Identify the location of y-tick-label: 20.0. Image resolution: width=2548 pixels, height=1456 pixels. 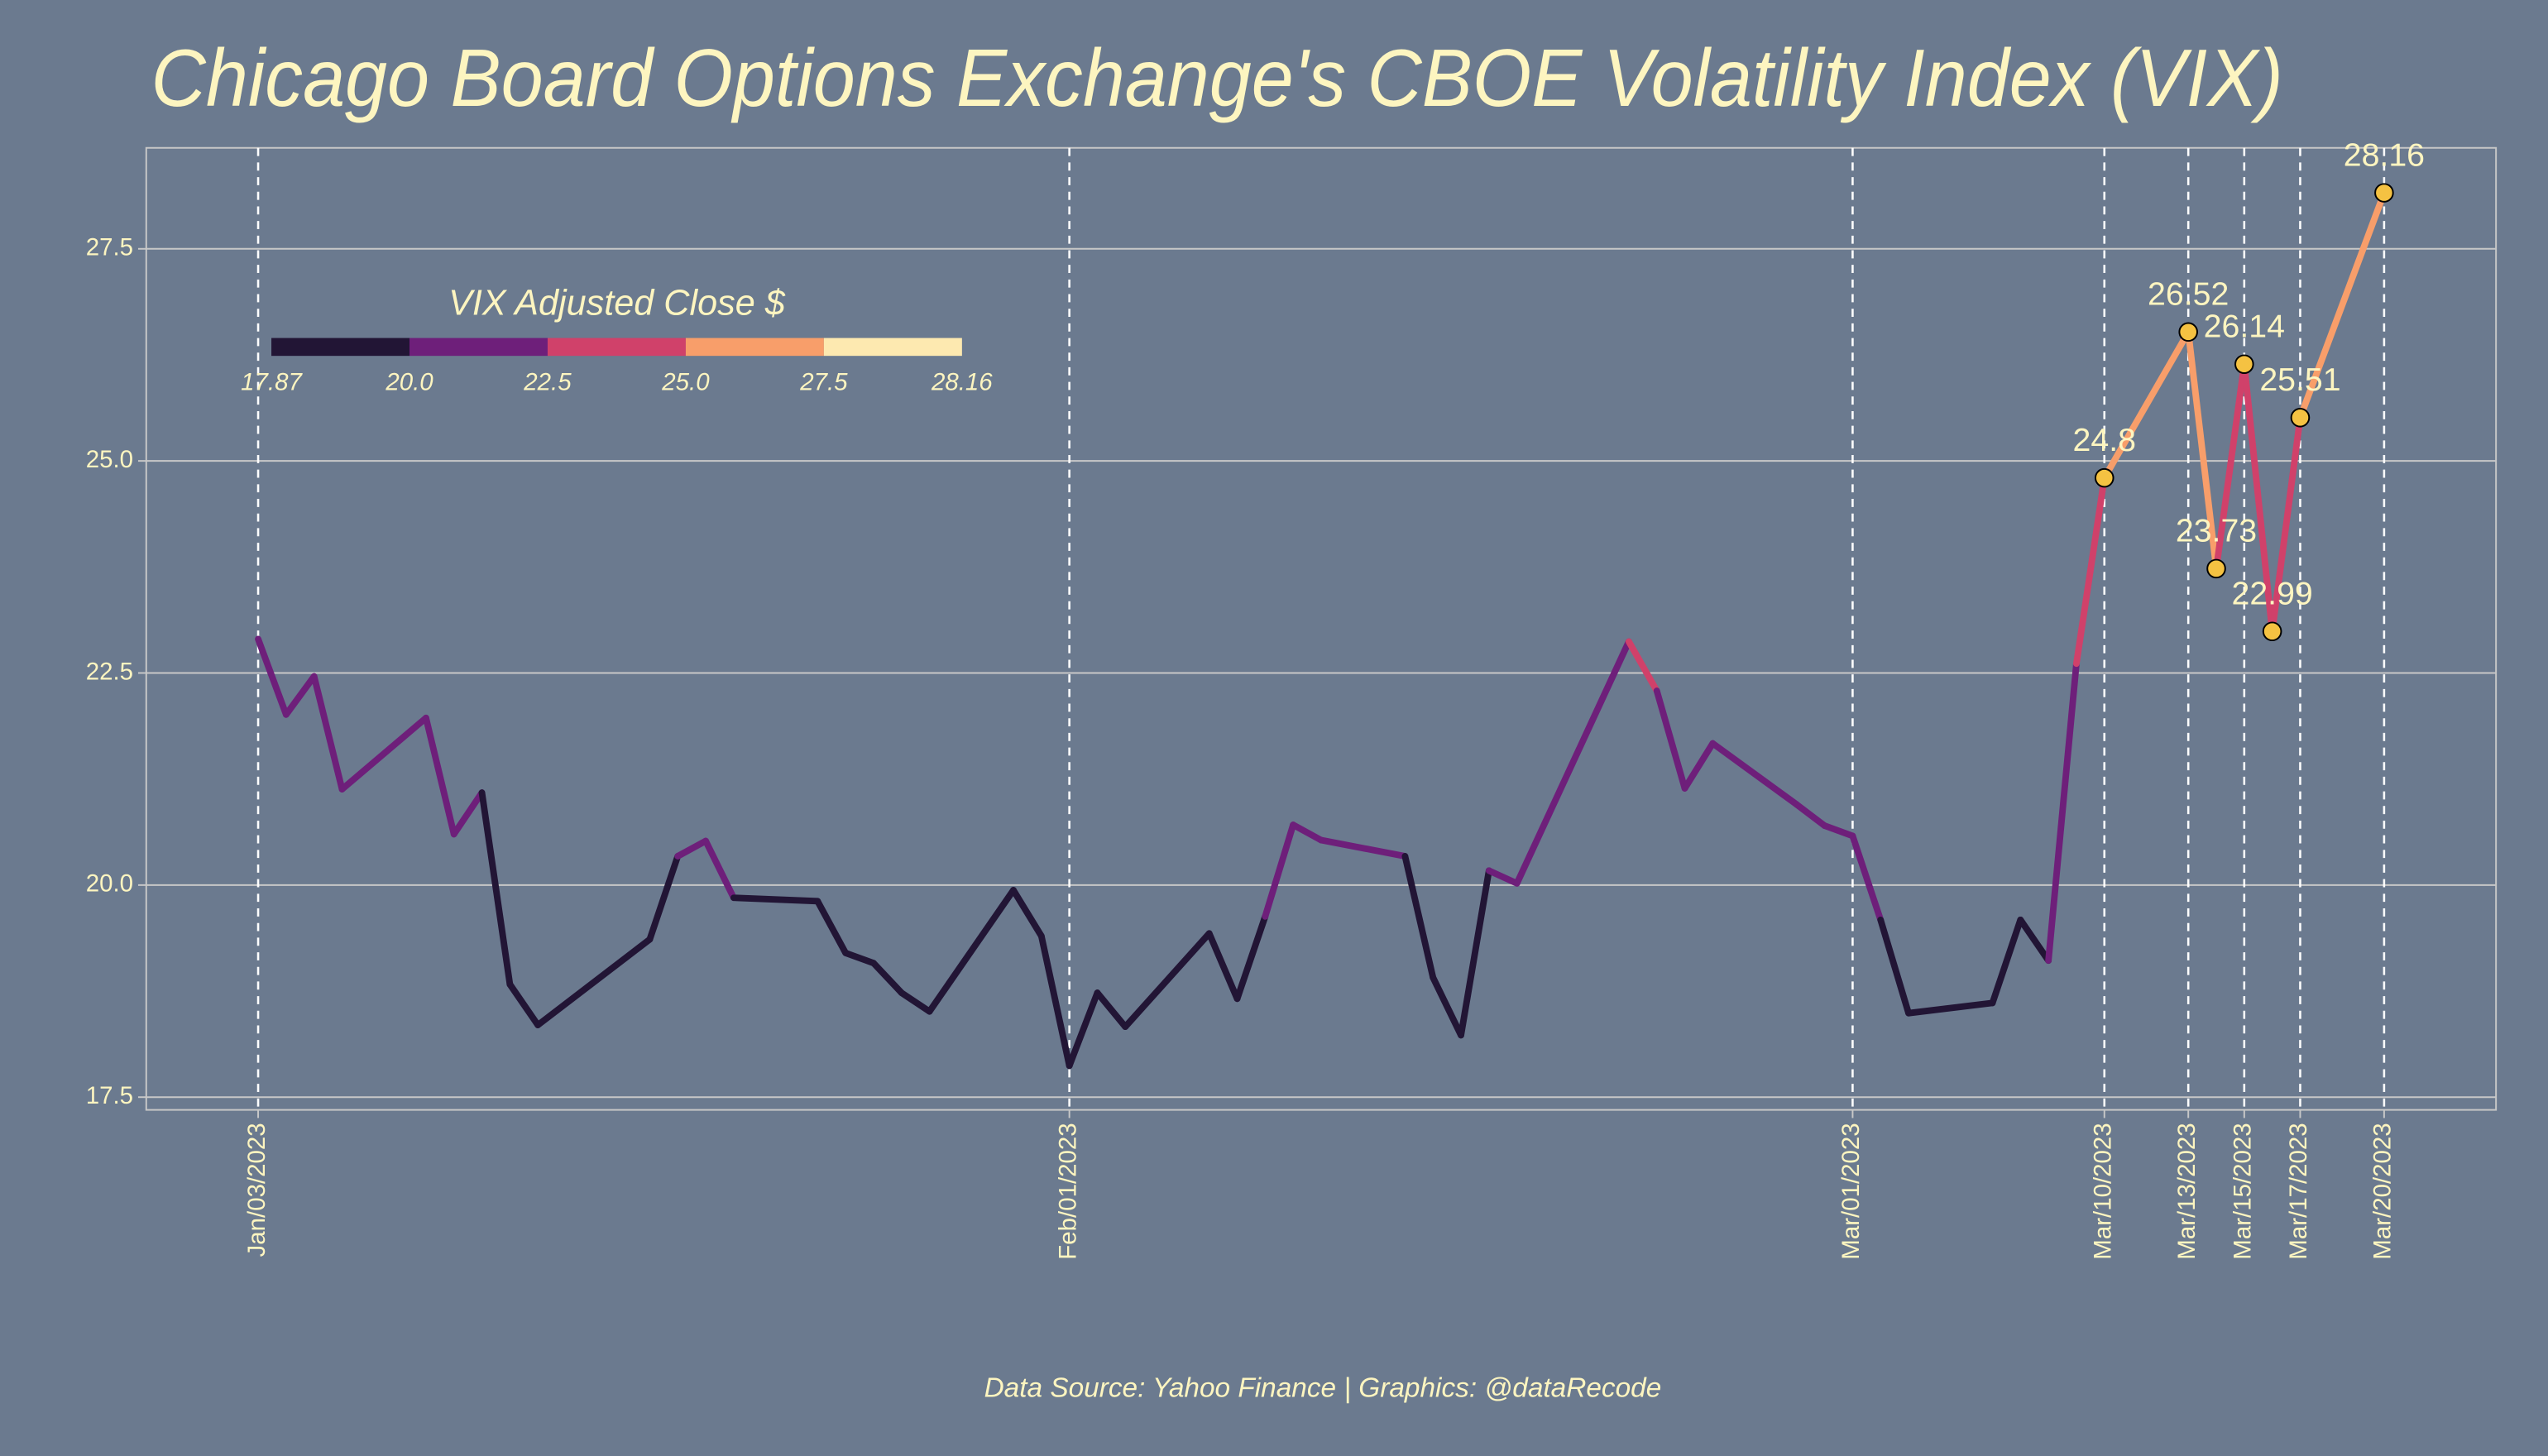
(109, 884).